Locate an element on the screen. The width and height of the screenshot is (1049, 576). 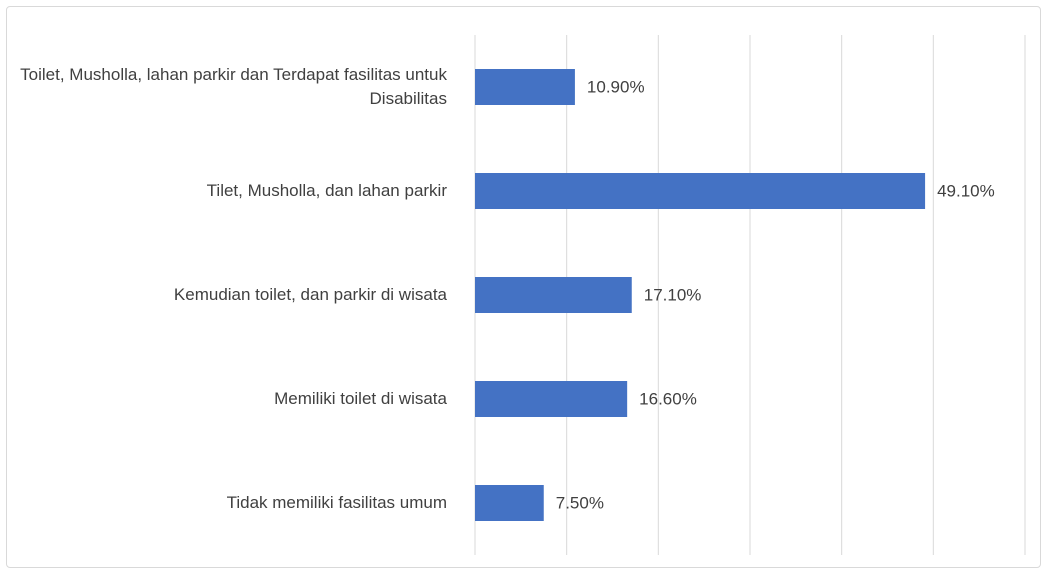
category-label: Tidak memiliki fasilitas umum is located at coordinates (336, 502).